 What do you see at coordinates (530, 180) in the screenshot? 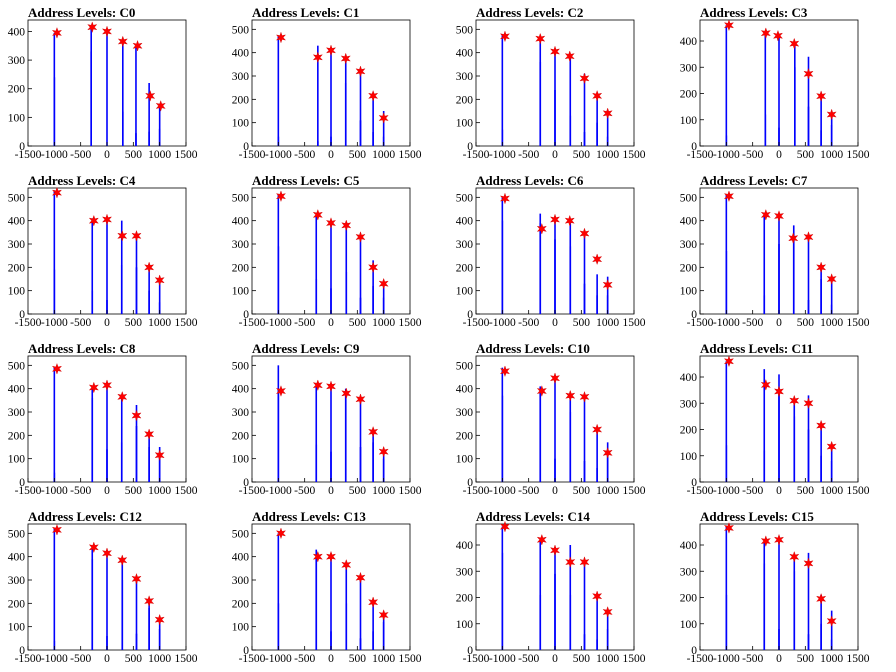
I see `chart-title: Address Levels: C6` at bounding box center [530, 180].